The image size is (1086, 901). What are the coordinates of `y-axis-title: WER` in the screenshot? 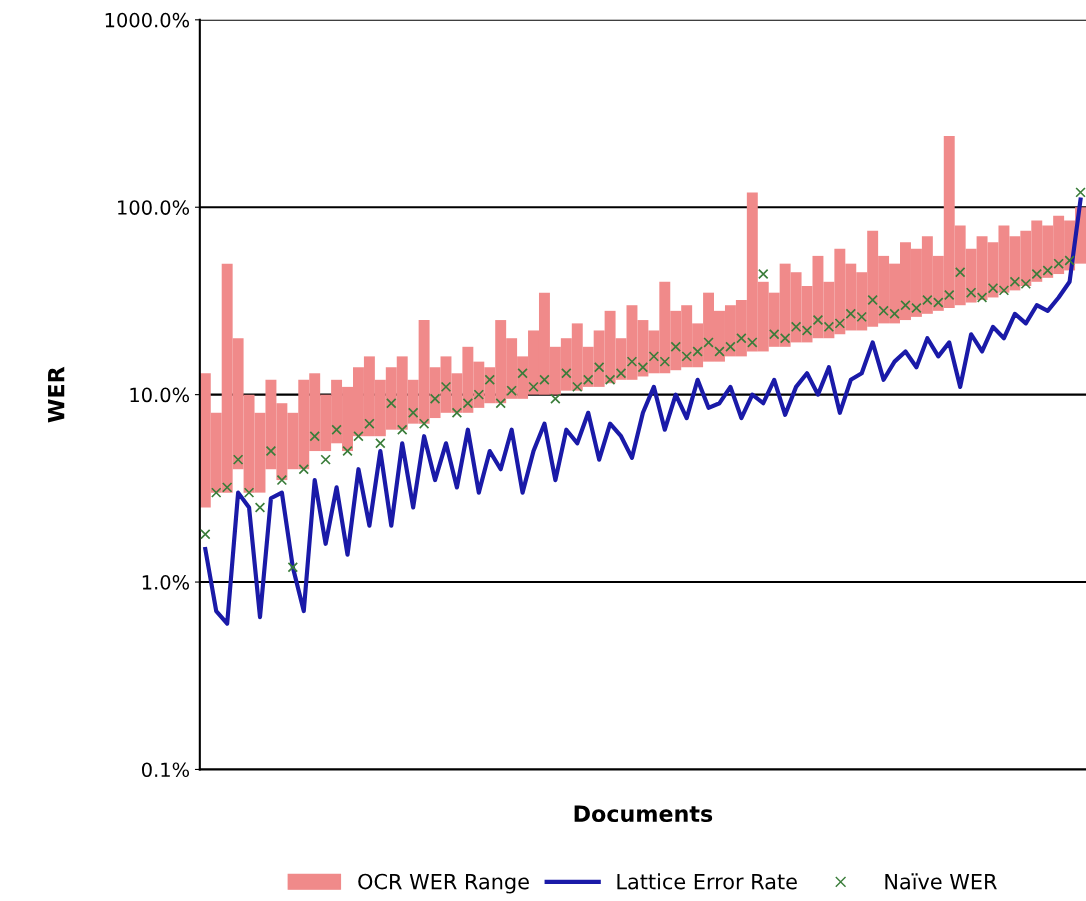 It's located at (56, 394).